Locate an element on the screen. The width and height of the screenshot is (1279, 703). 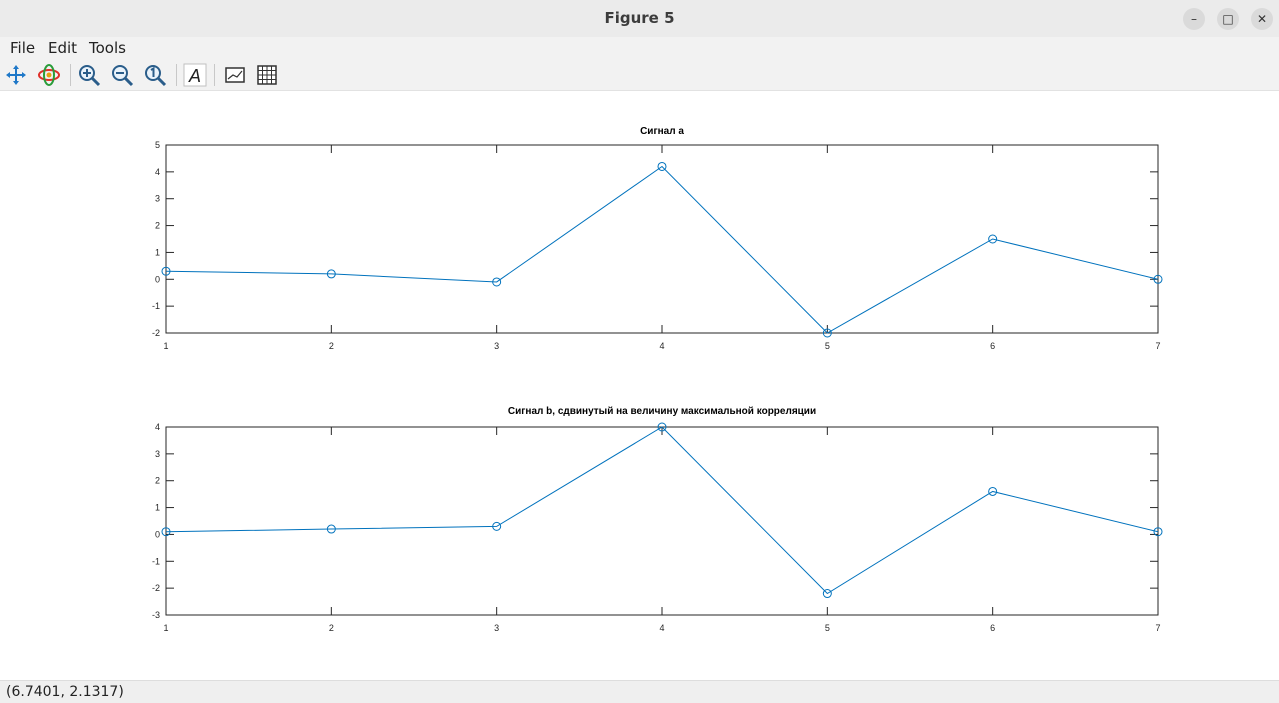
text-annotation-icon: A is located at coordinates (195, 75).